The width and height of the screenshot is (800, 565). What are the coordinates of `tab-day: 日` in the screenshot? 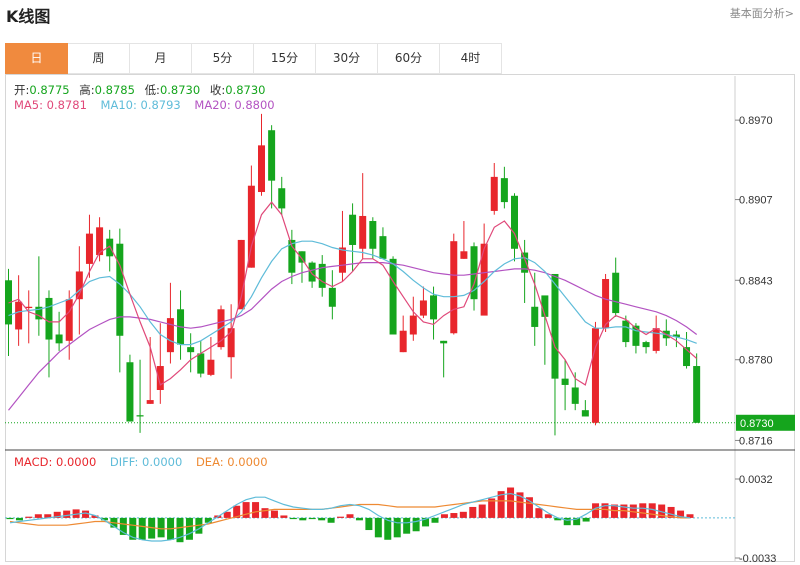 It's located at (36, 58).